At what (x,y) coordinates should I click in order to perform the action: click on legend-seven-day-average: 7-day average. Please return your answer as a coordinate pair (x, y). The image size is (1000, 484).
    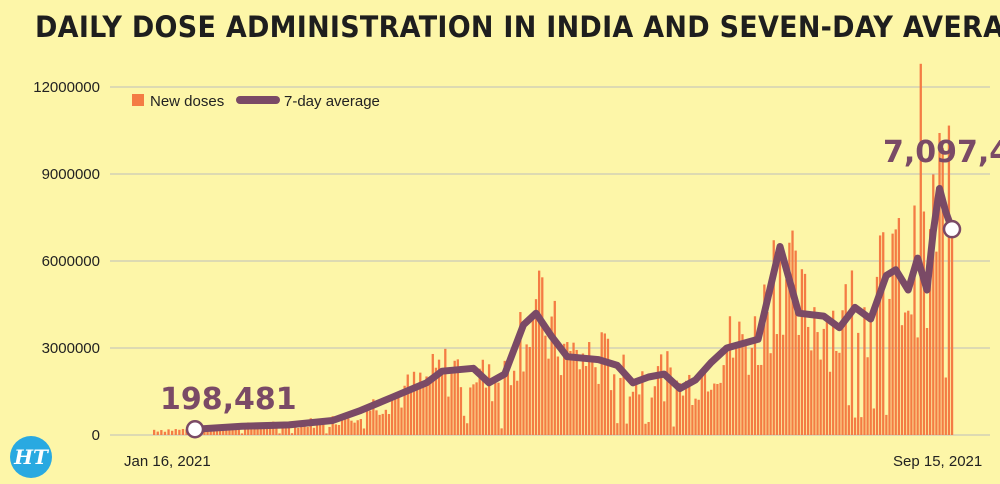
    Looking at the image, I should click on (332, 101).